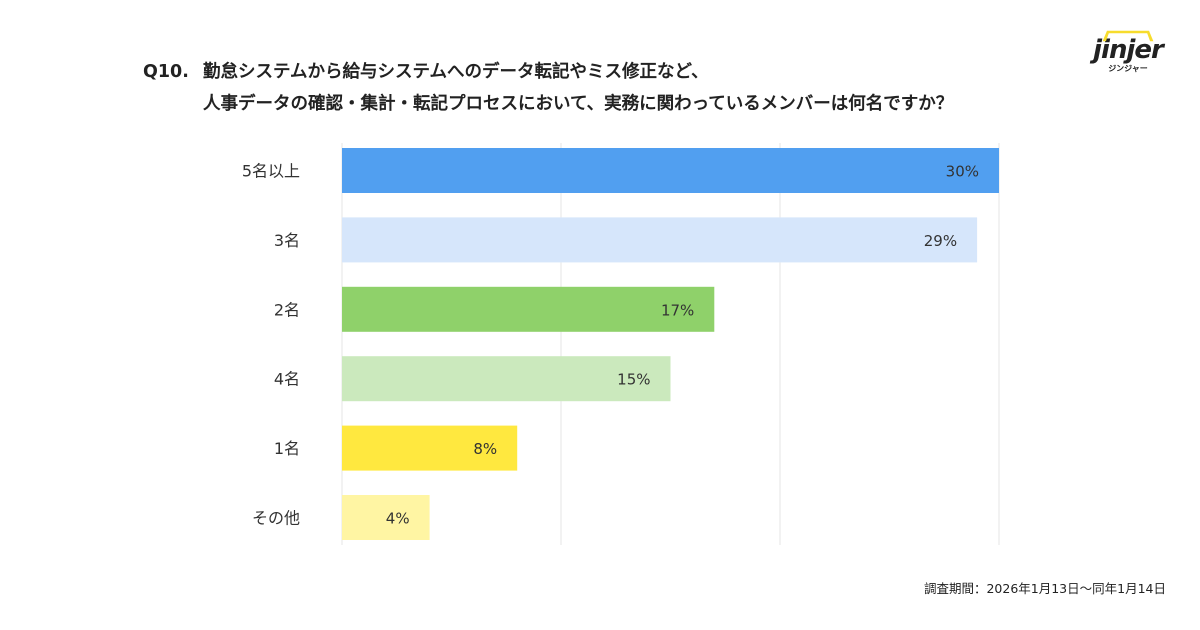 This screenshot has width=1200, height=630. What do you see at coordinates (287, 240) in the screenshot?
I see `category-label: 3名` at bounding box center [287, 240].